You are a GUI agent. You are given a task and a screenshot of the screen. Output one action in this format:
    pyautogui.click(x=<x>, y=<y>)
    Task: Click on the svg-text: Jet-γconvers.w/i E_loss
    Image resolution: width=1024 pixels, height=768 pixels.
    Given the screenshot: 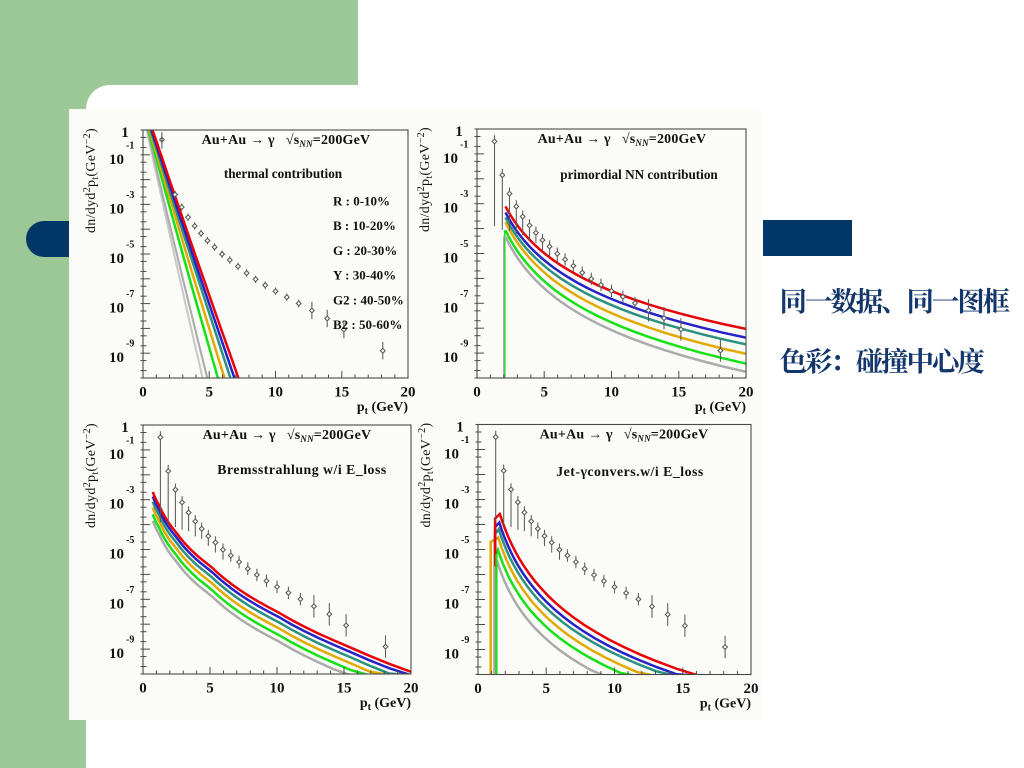 What is the action you would take?
    pyautogui.click(x=630, y=471)
    